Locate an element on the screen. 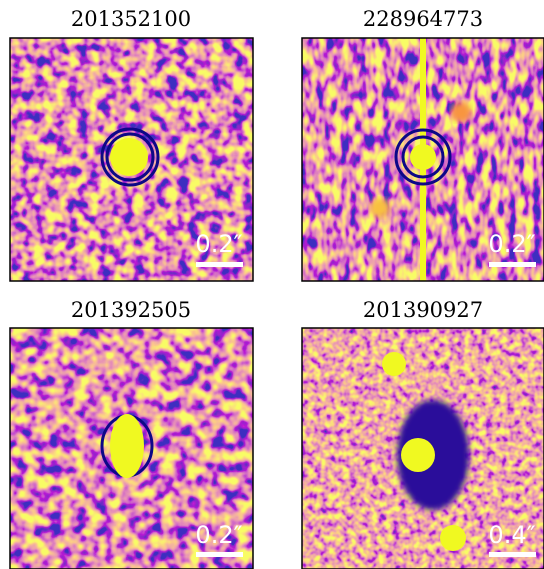  panel-title: 201390927 is located at coordinates (423, 310).